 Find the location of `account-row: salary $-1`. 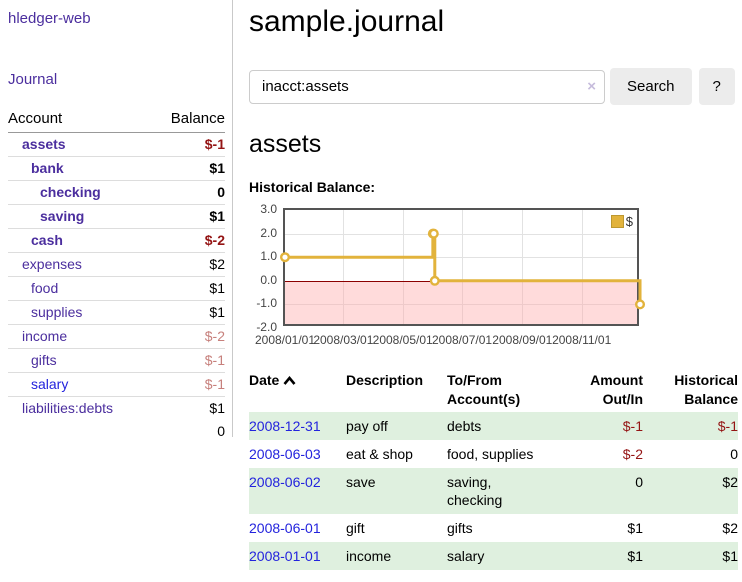

account-row: salary $-1 is located at coordinates (116, 384).